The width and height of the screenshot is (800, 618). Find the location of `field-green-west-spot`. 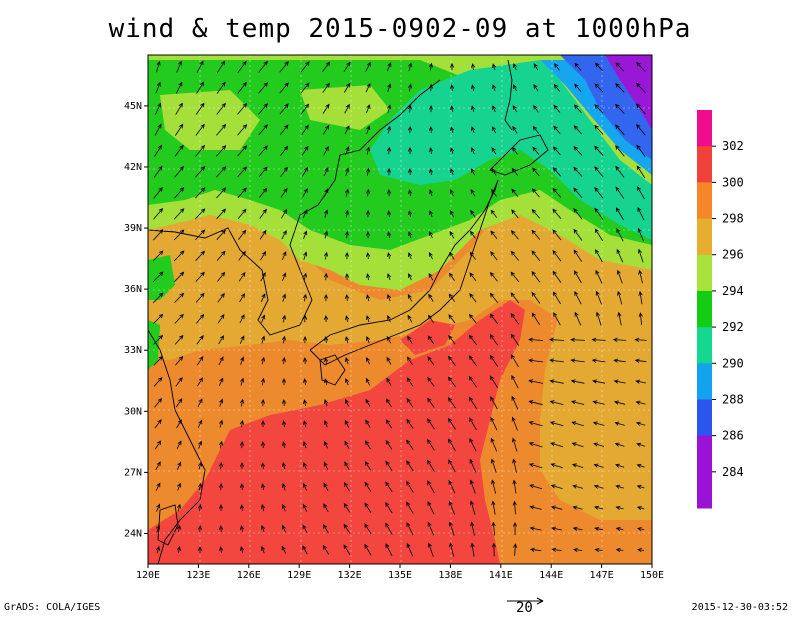

field-green-west-spot is located at coordinates (161, 277).